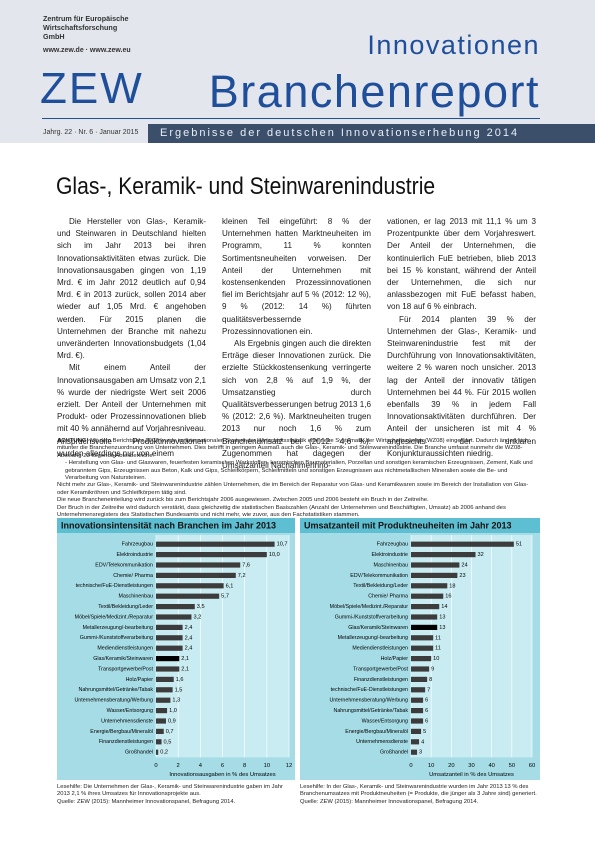 The height and width of the screenshot is (842, 595). What do you see at coordinates (201, 607) in the screenshot?
I see `value-label: 3,5` at bounding box center [201, 607].